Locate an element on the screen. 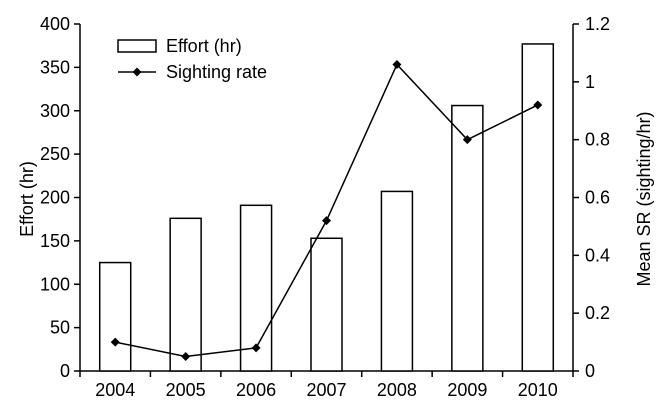  y2-axis-title: Mean SR (sighting/hr) is located at coordinates (644, 198).